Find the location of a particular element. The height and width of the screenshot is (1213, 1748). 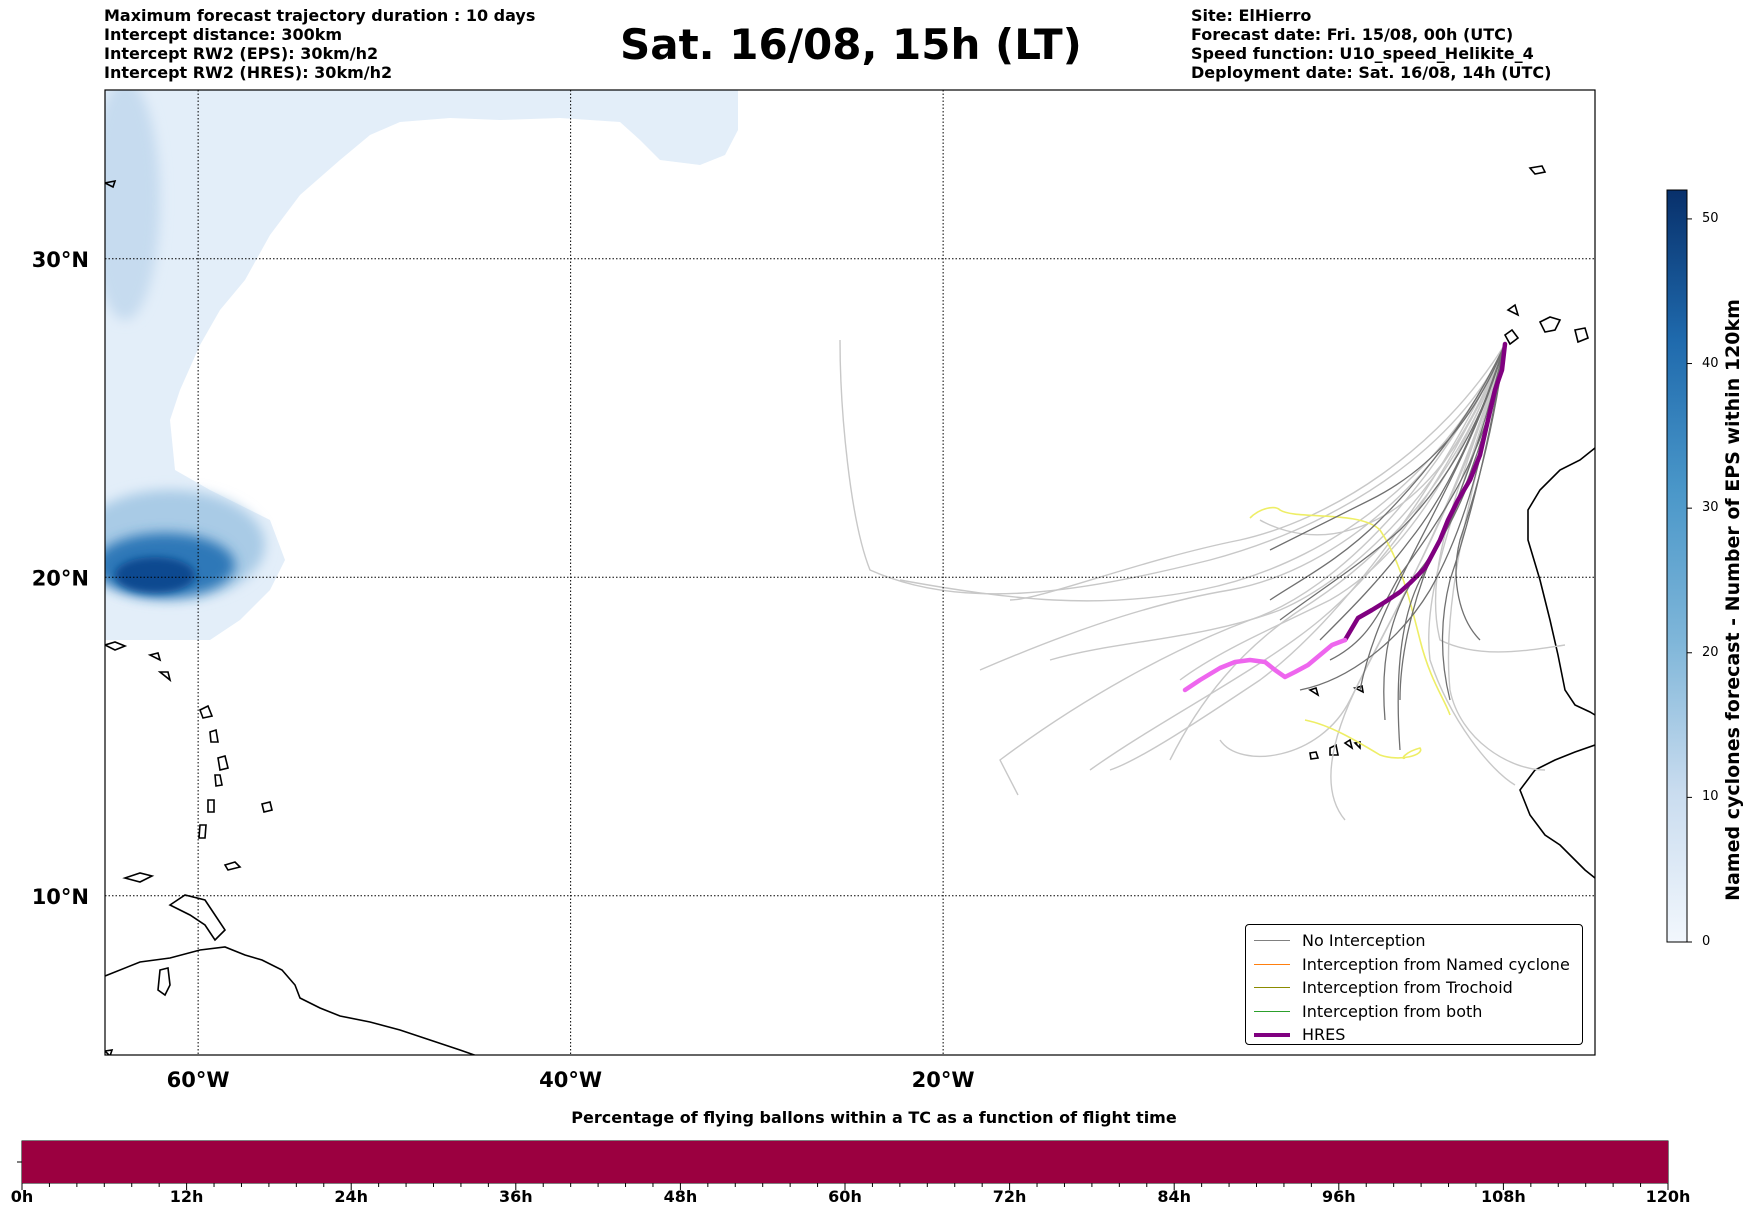

forecast-date-line: Forecast date: Fri. 15/08, 00h (UTC) is located at coordinates (1352, 34).